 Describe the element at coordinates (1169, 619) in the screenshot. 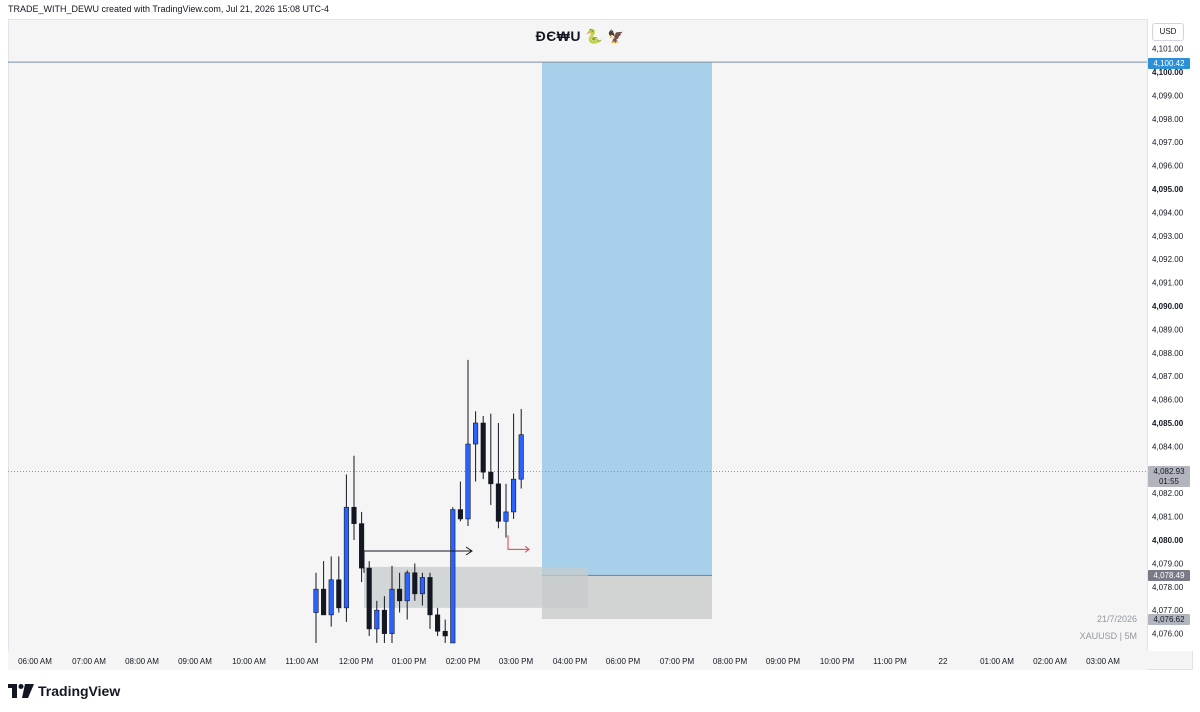

I see `stop-price-badge: 4,076.62` at that location.